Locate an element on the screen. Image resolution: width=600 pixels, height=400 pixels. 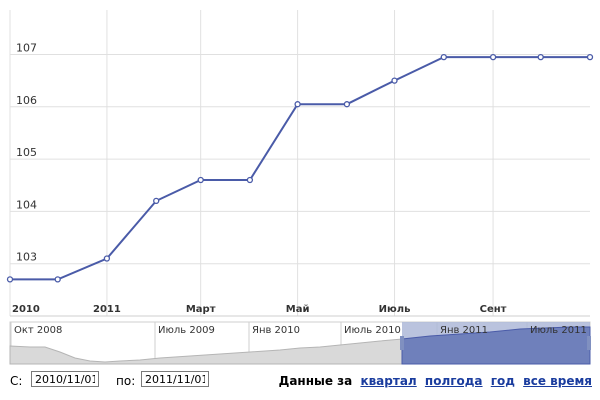
half-year-link: полгода is located at coordinates (453, 381).